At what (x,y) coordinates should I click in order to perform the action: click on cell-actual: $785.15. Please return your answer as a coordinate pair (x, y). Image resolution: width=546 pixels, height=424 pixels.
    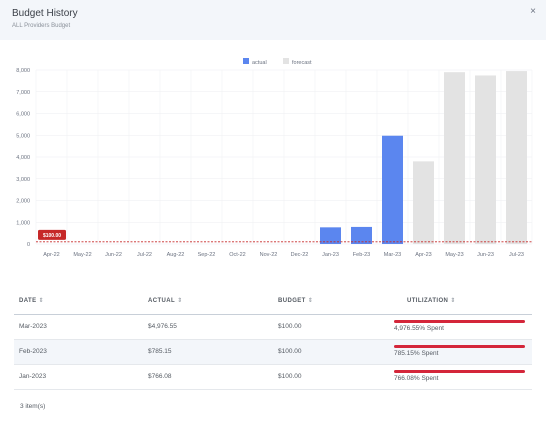
    Looking at the image, I should click on (160, 351).